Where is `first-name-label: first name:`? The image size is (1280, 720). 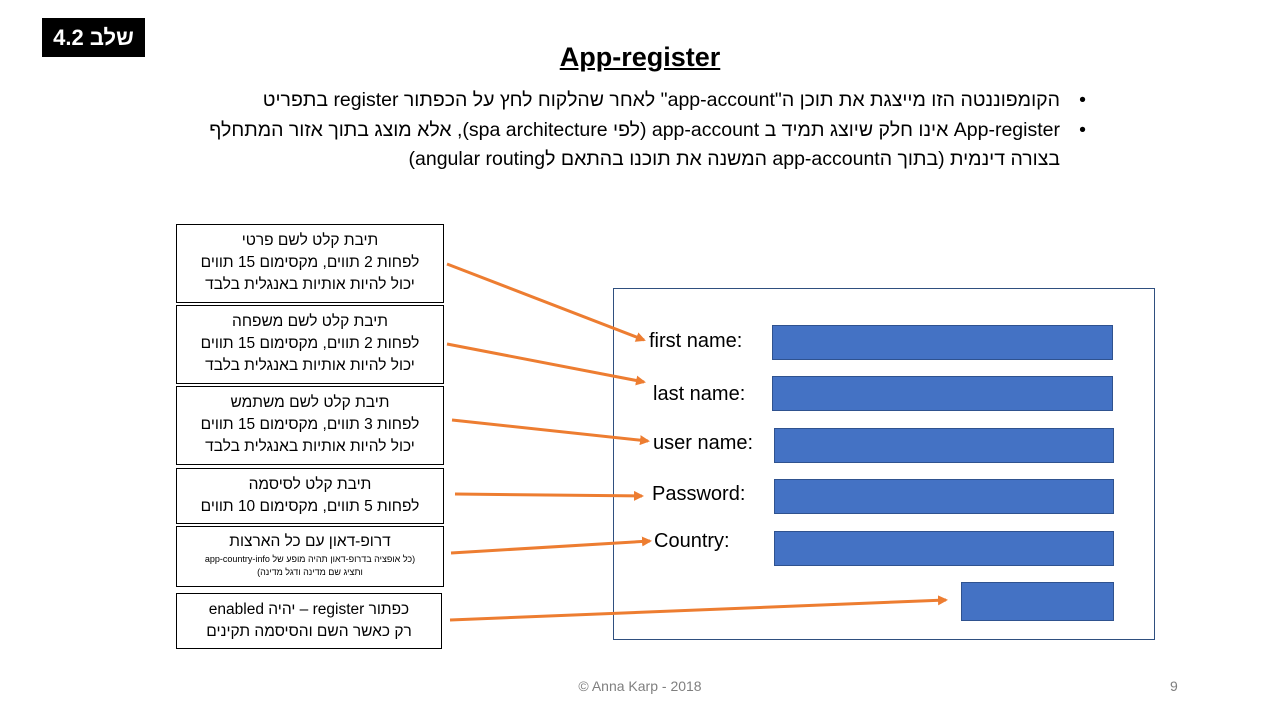
first-name-label: first name: is located at coordinates (696, 341).